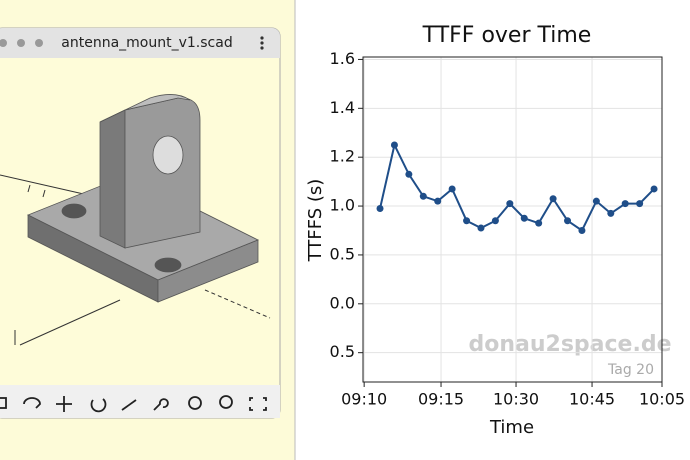 Image resolution: width=690 pixels, height=460 pixels. Describe the element at coordinates (342, 302) in the screenshot. I see `y-tick-label: 0.0` at that location.